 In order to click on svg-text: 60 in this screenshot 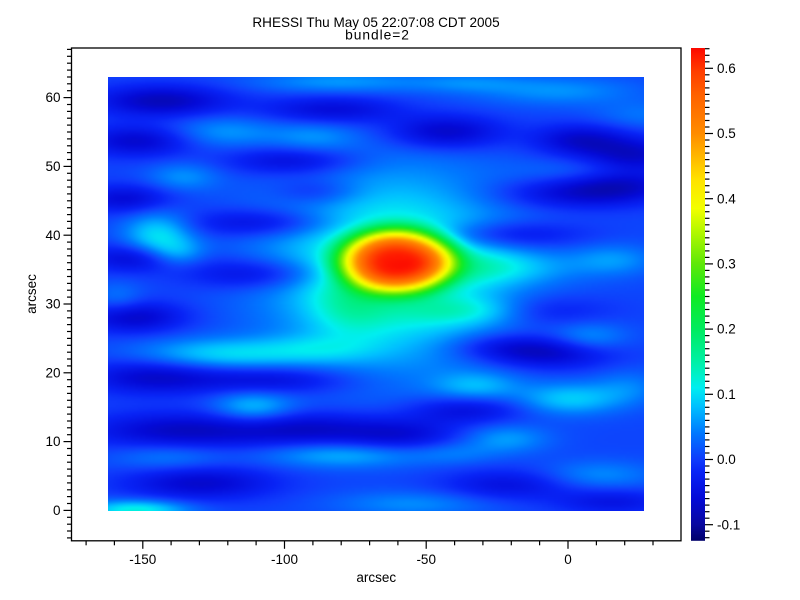, I will do `click(52, 97)`.